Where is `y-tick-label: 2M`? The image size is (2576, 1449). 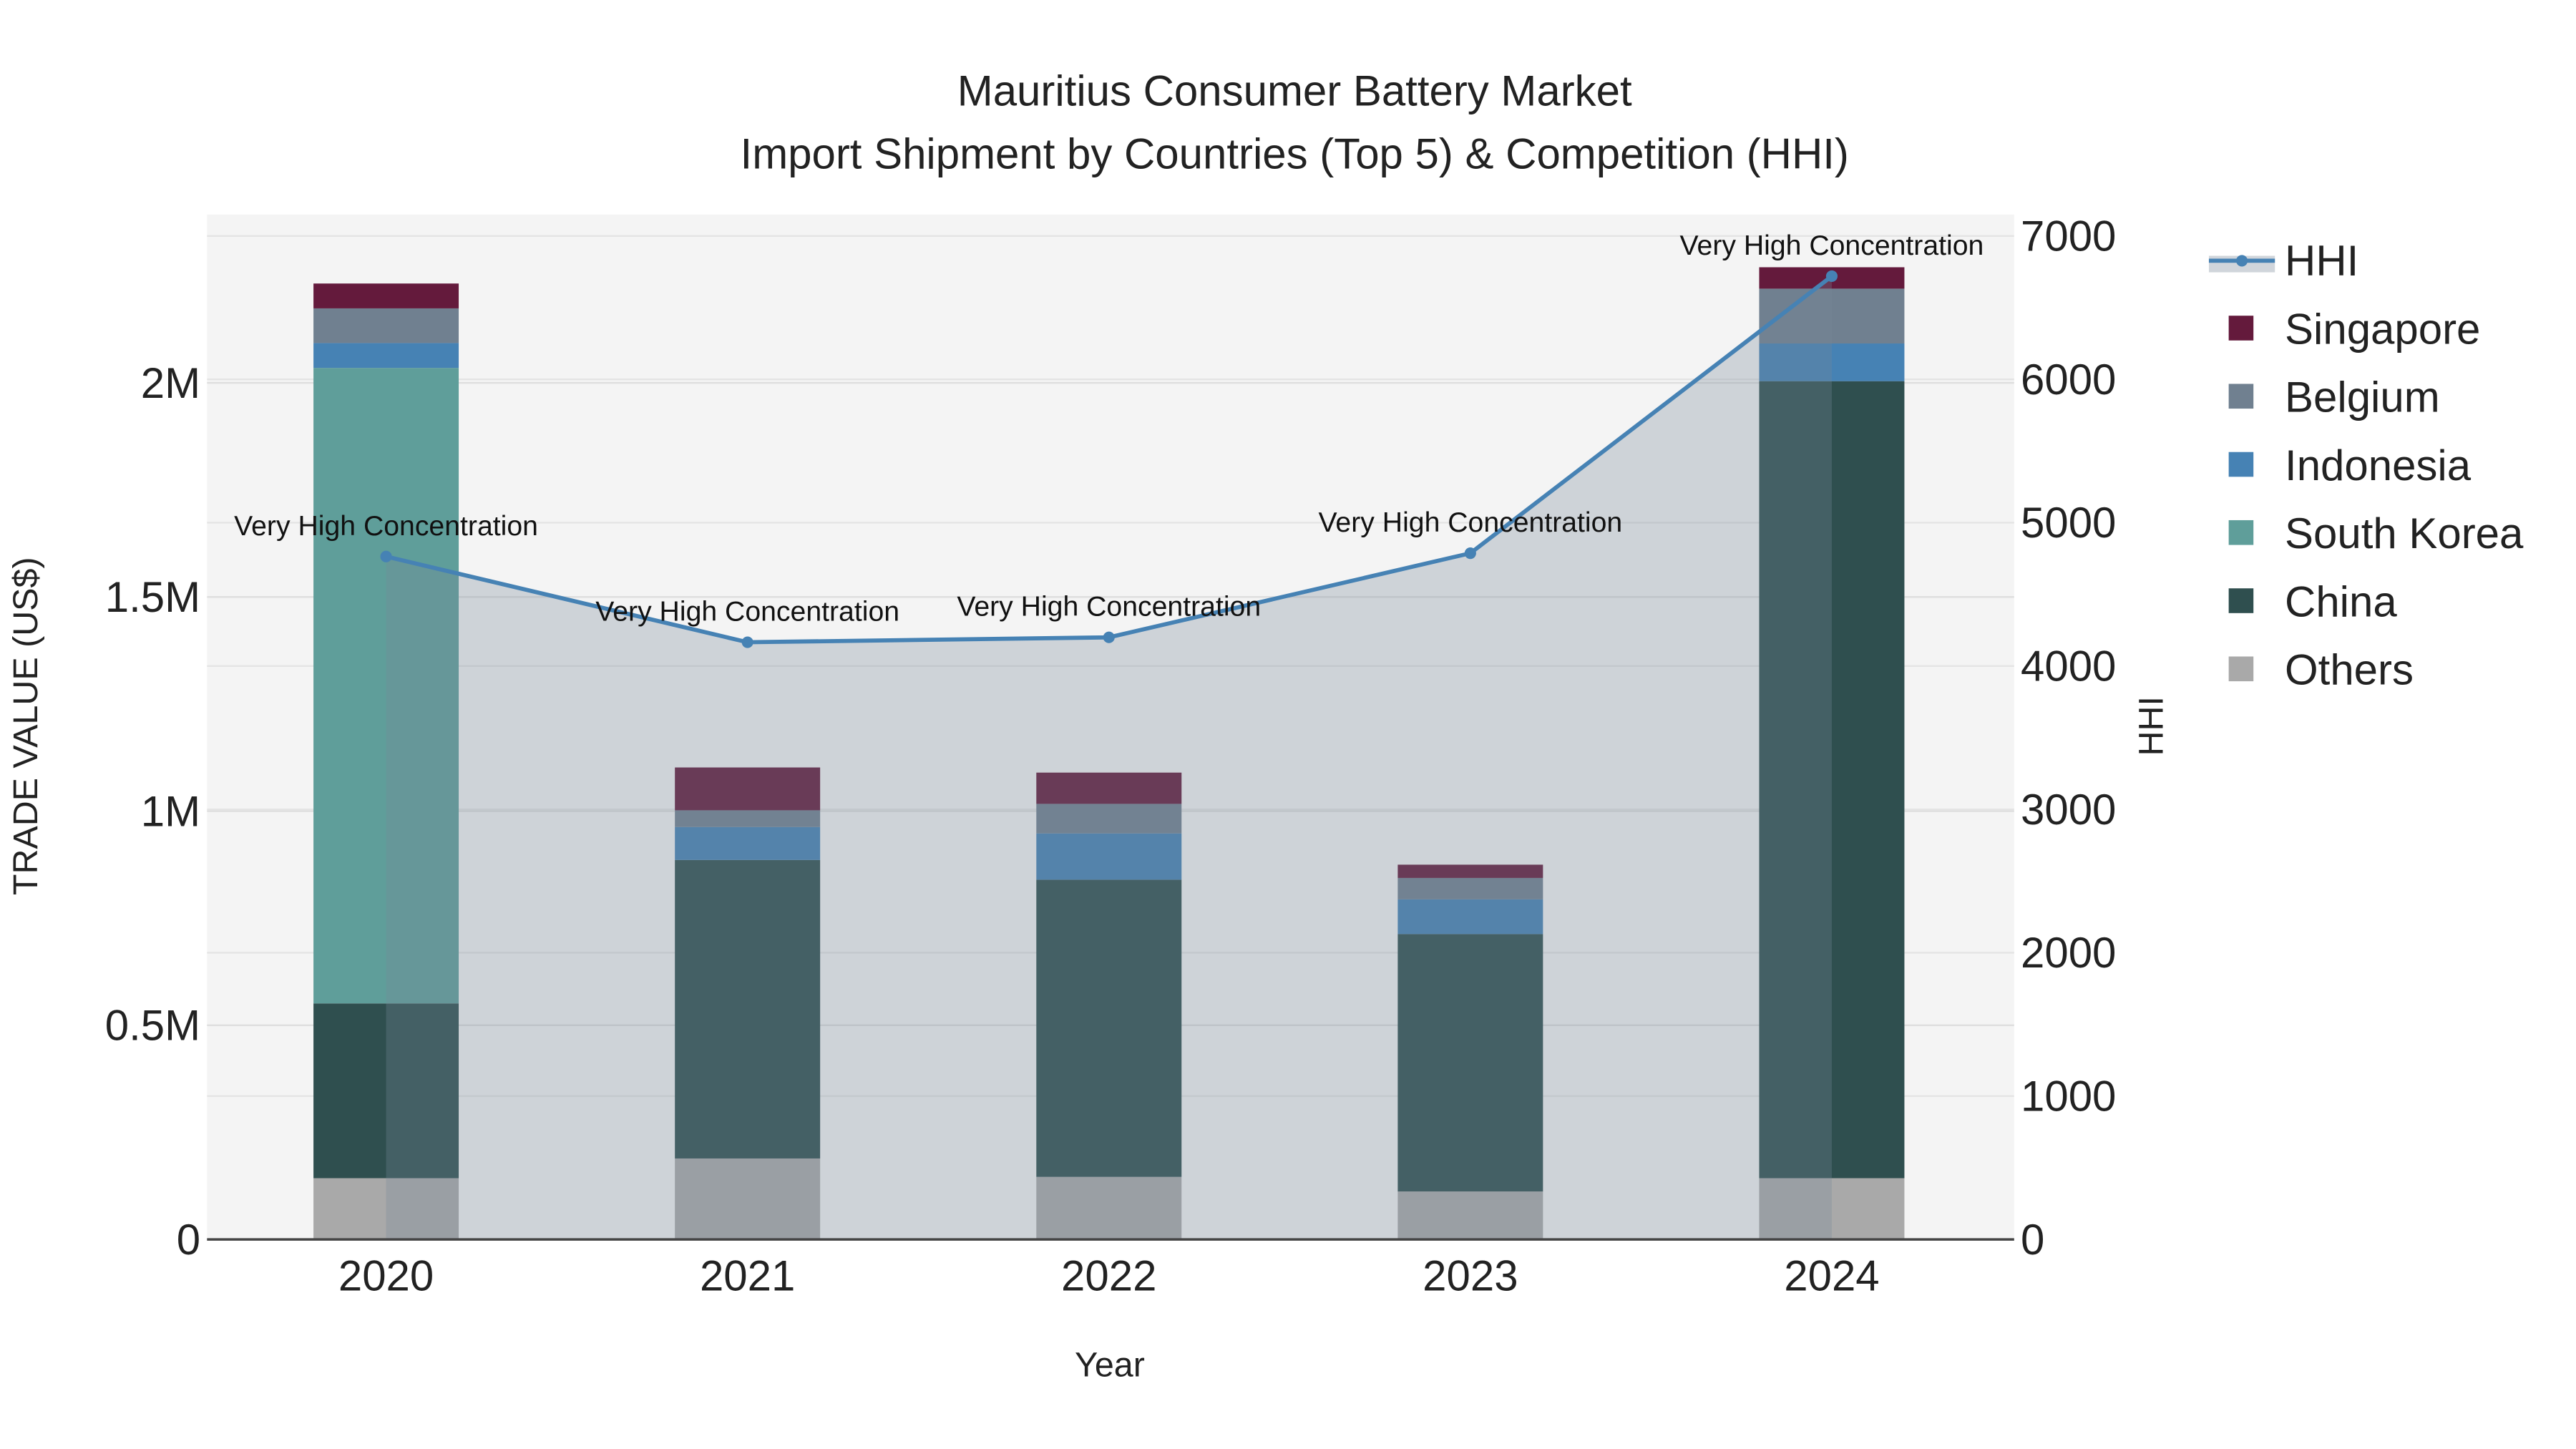
y-tick-label: 2M is located at coordinates (170, 383).